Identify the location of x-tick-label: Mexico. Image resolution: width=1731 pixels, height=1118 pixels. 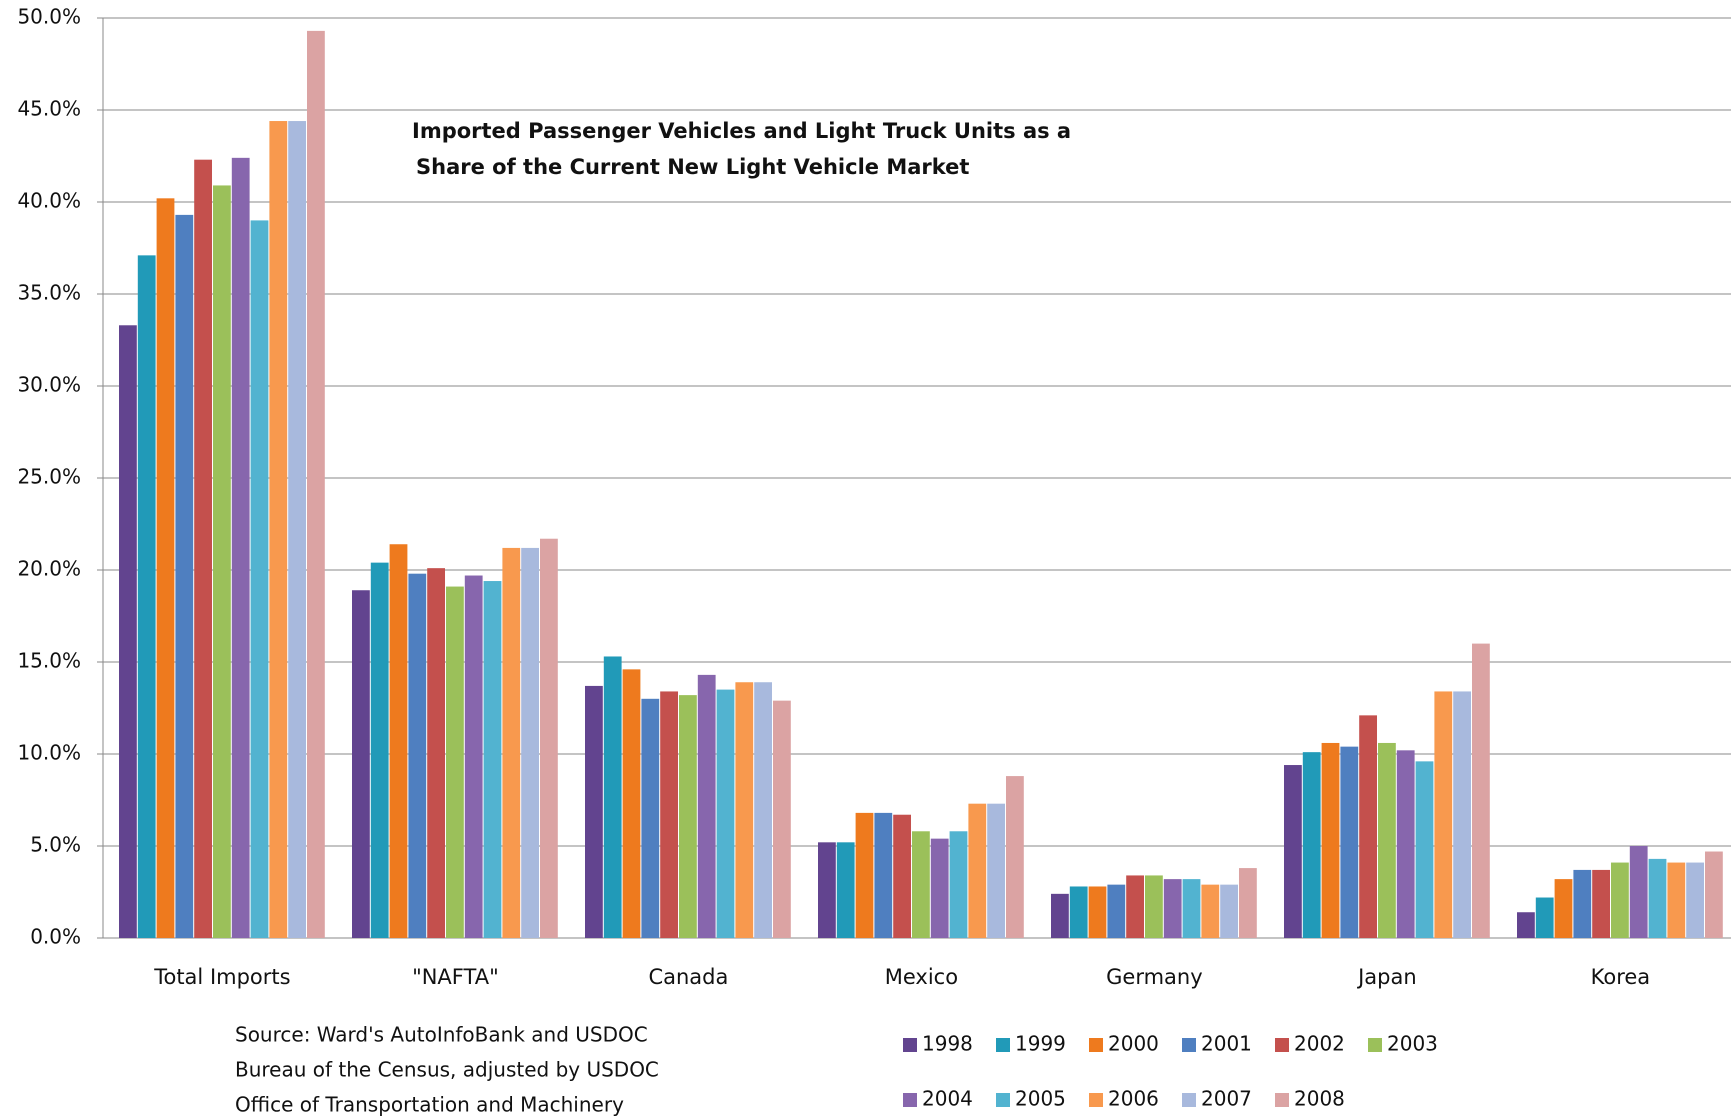
(921, 977).